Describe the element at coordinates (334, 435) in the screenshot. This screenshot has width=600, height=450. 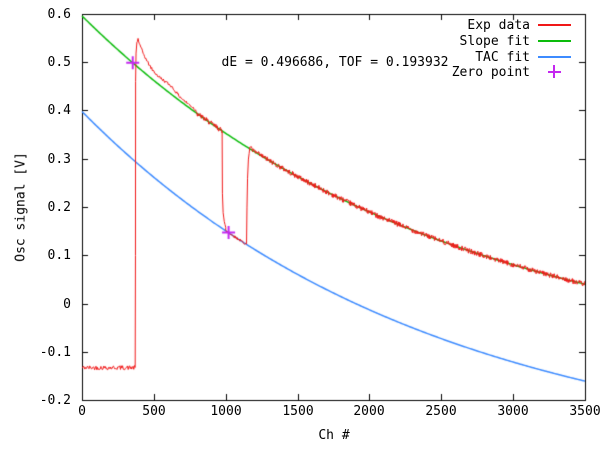
I see `x-axis-title: Ch #` at that location.